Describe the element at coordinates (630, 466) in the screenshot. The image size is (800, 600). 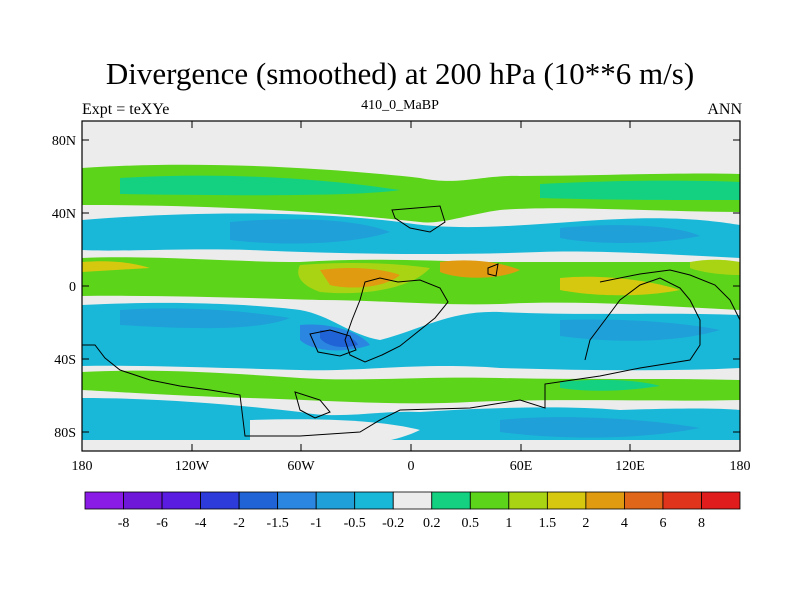
I see `x-tick-label: 120E` at that location.